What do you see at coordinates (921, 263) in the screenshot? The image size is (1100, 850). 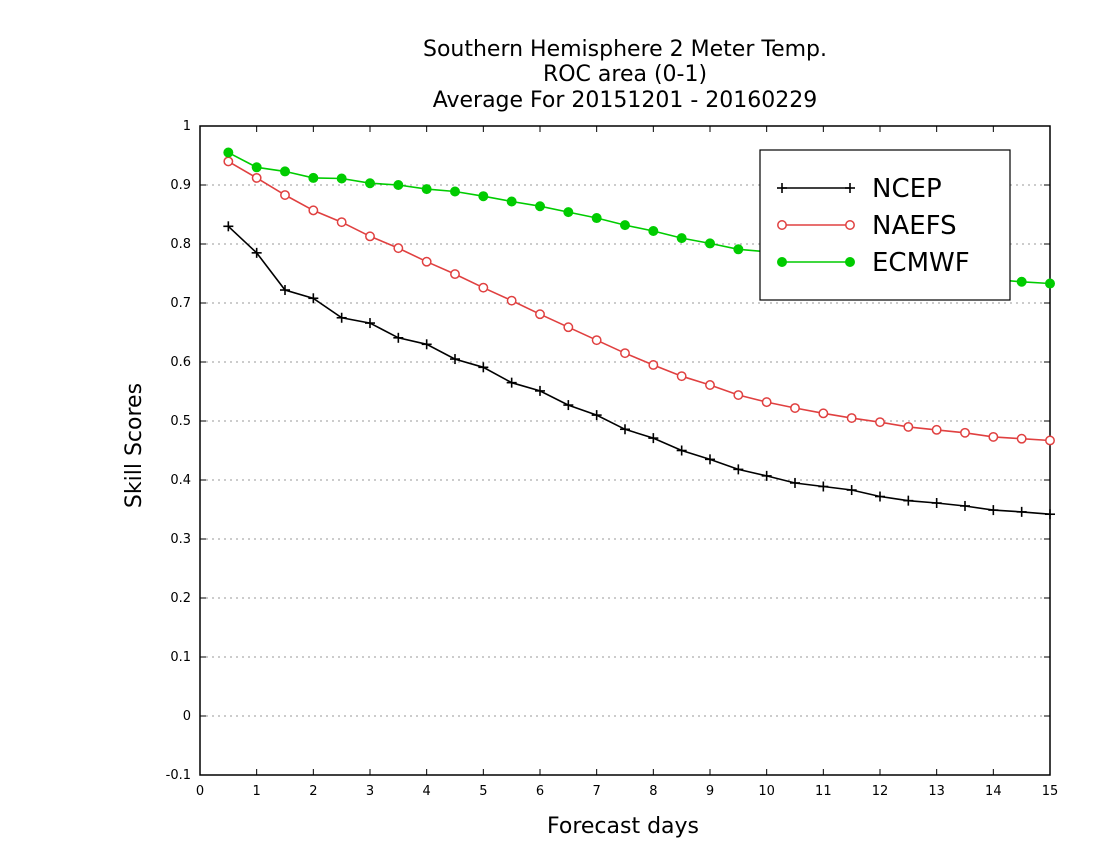 I see `legend-label-ecmwf: ECMWF` at bounding box center [921, 263].